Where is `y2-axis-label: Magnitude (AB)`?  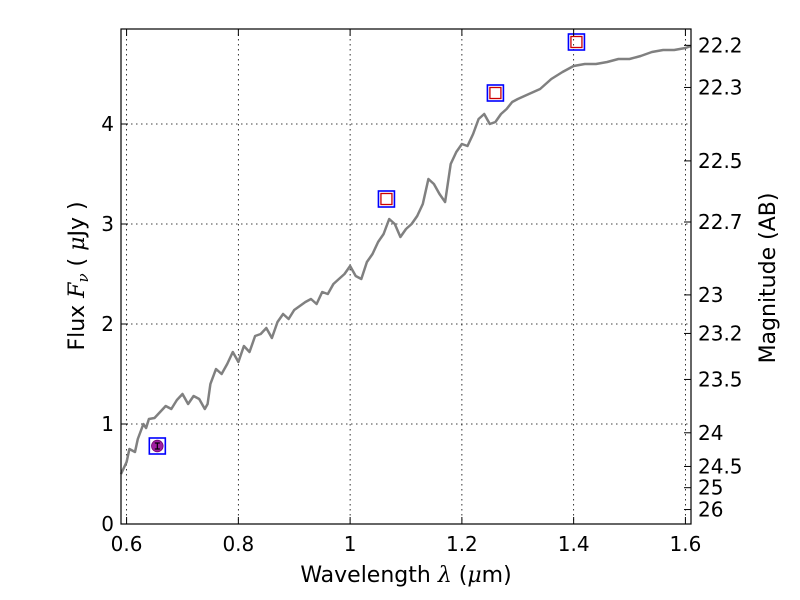 y2-axis-label: Magnitude (AB) is located at coordinates (768, 278).